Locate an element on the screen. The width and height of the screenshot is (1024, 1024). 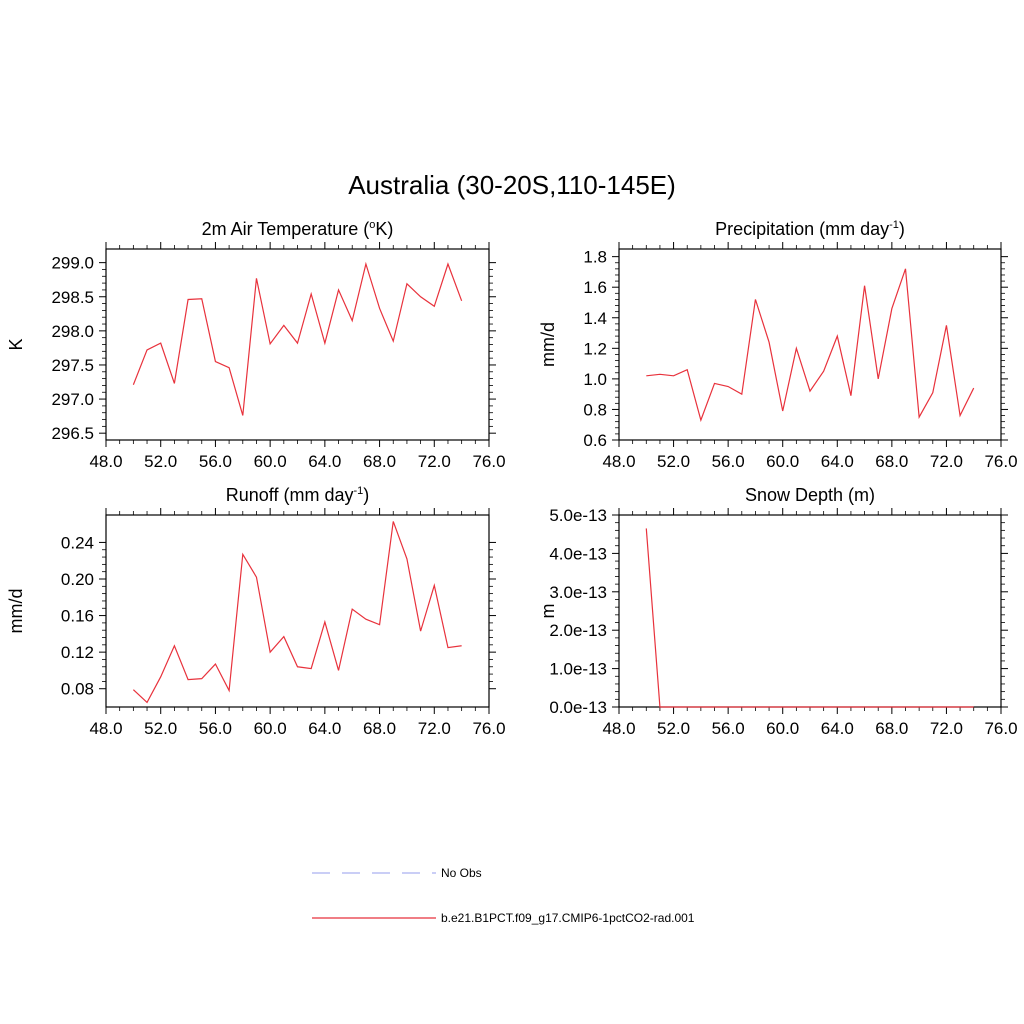
y-tick-label: 298.0 is located at coordinates (72, 331).